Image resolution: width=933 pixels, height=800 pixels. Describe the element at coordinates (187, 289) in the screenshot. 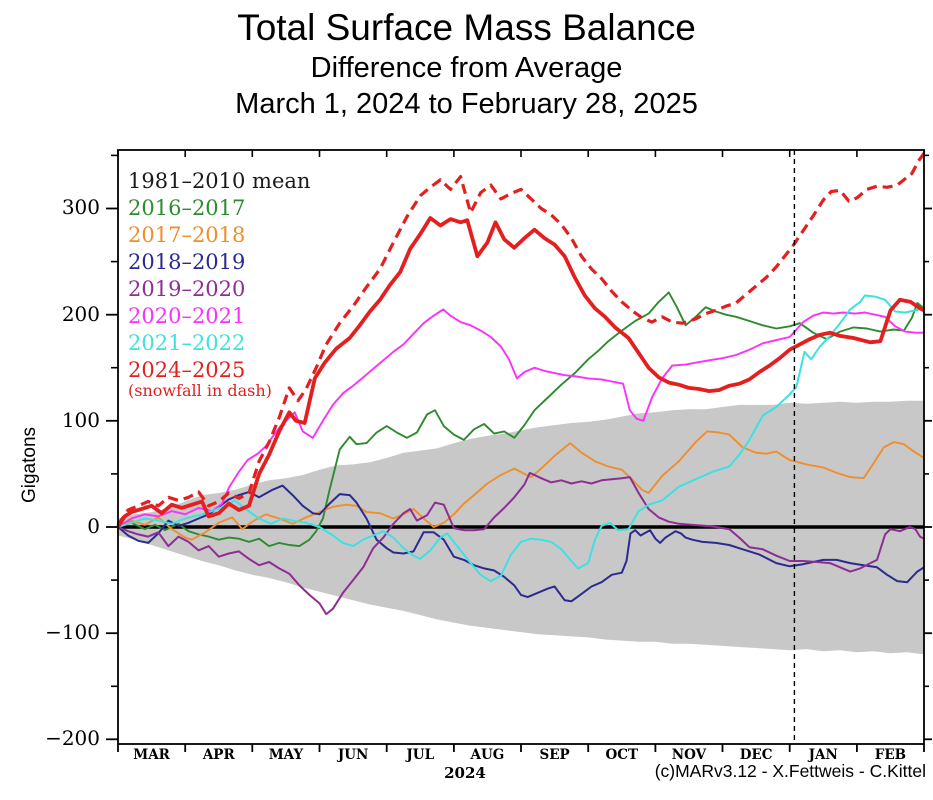

I see `legend-entry-2019-2020: 2019–2020` at that location.